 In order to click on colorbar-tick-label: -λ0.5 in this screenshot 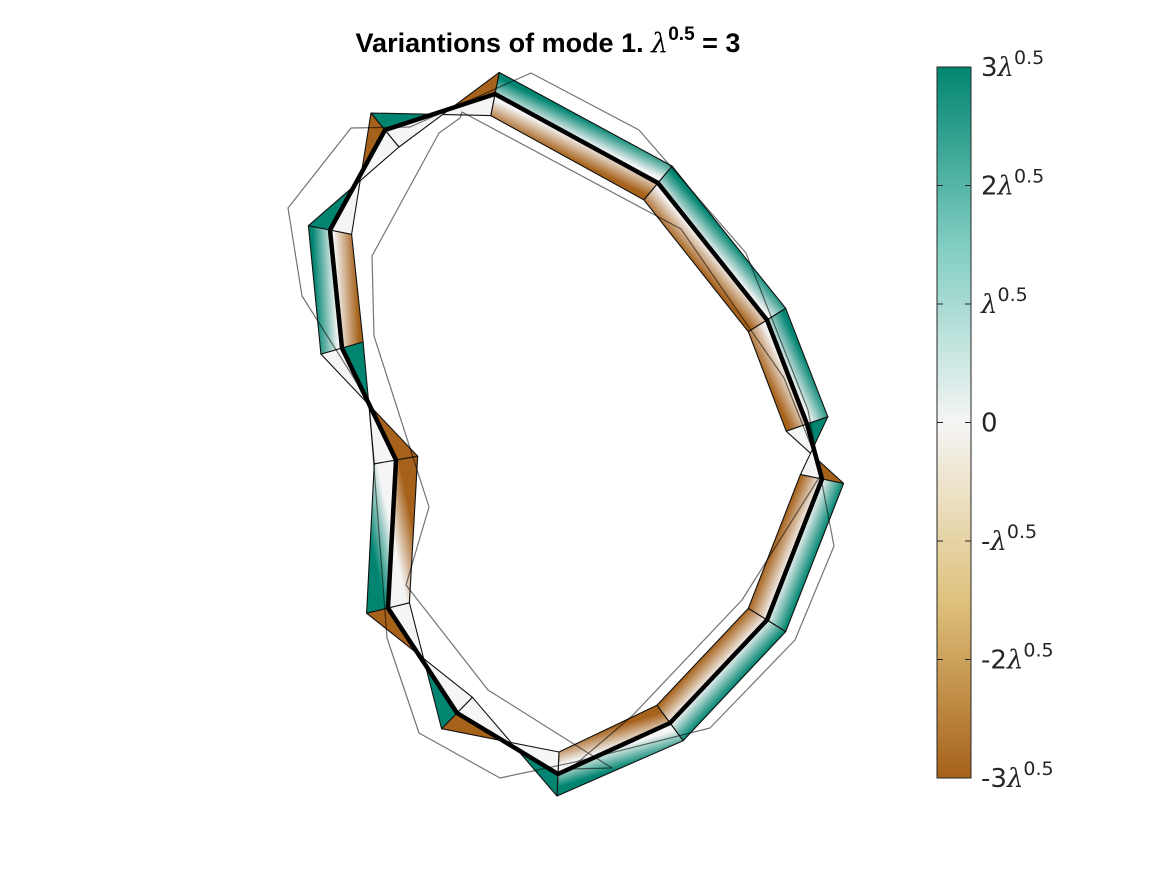, I will do `click(1009, 539)`.